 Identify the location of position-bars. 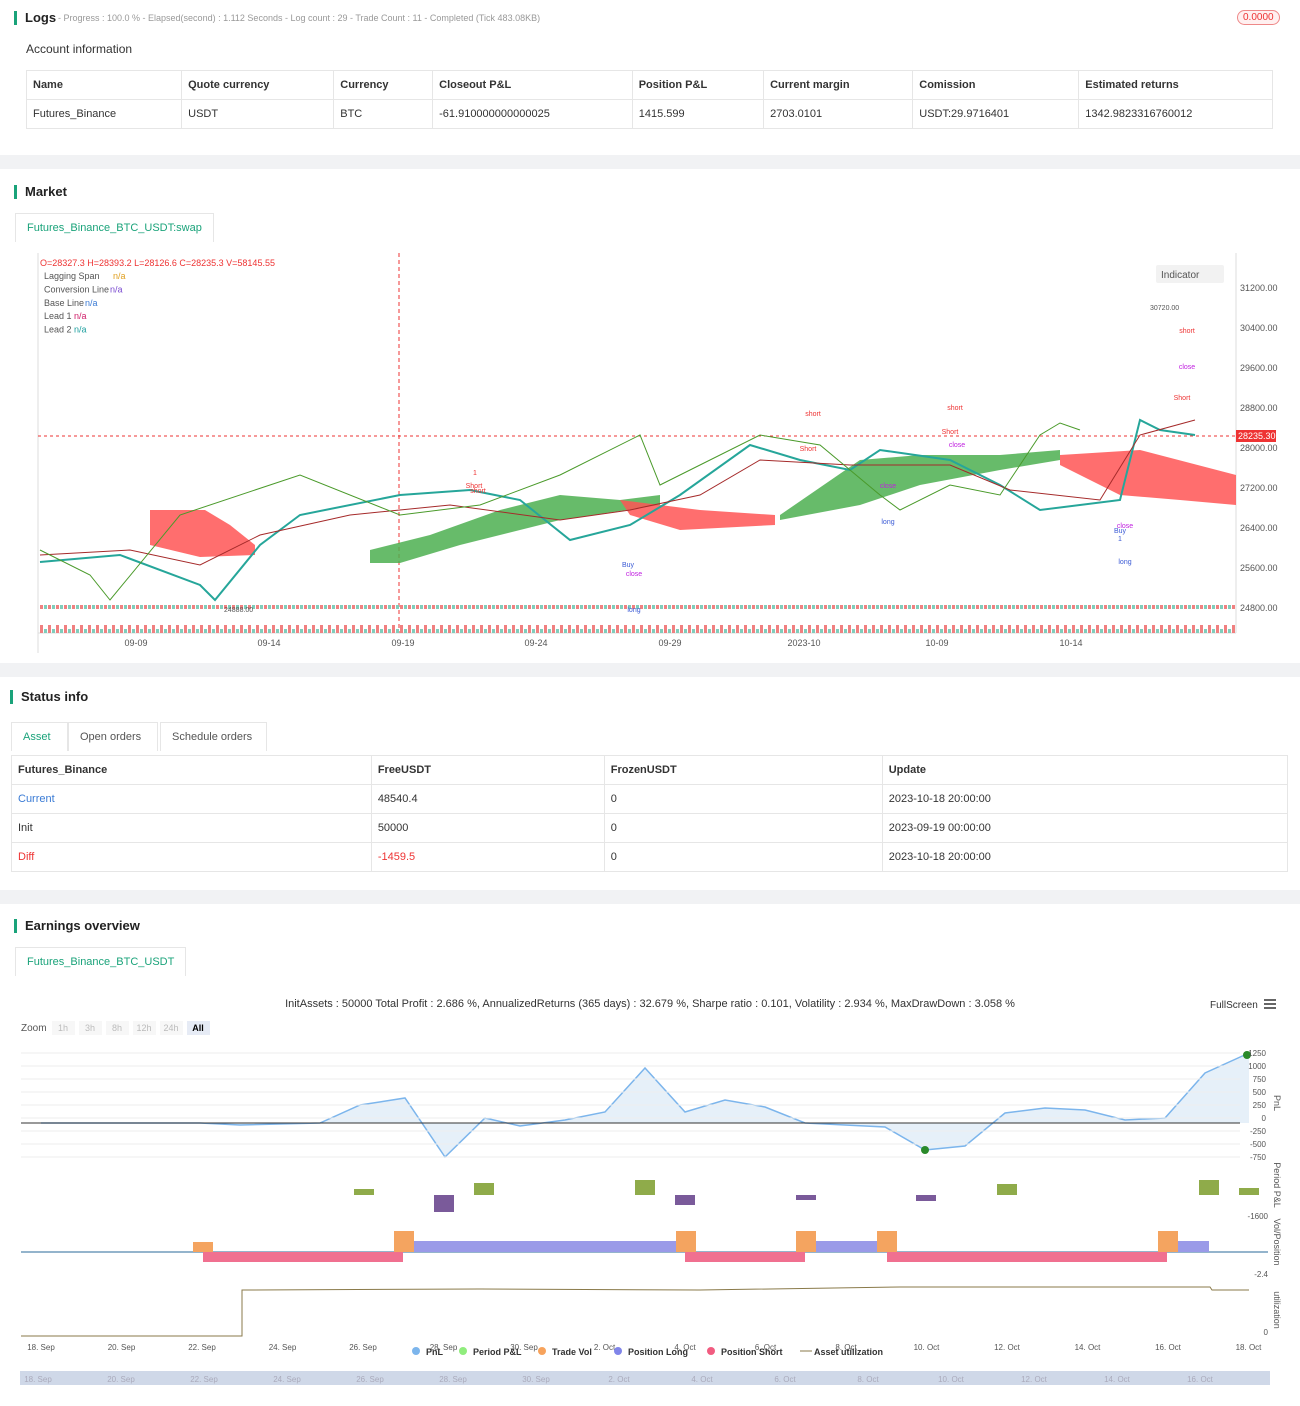
(701, 1246).